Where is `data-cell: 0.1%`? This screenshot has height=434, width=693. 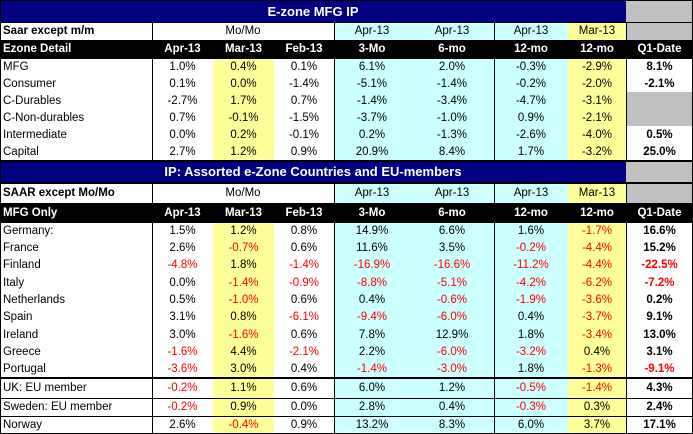
data-cell: 0.1% is located at coordinates (304, 66).